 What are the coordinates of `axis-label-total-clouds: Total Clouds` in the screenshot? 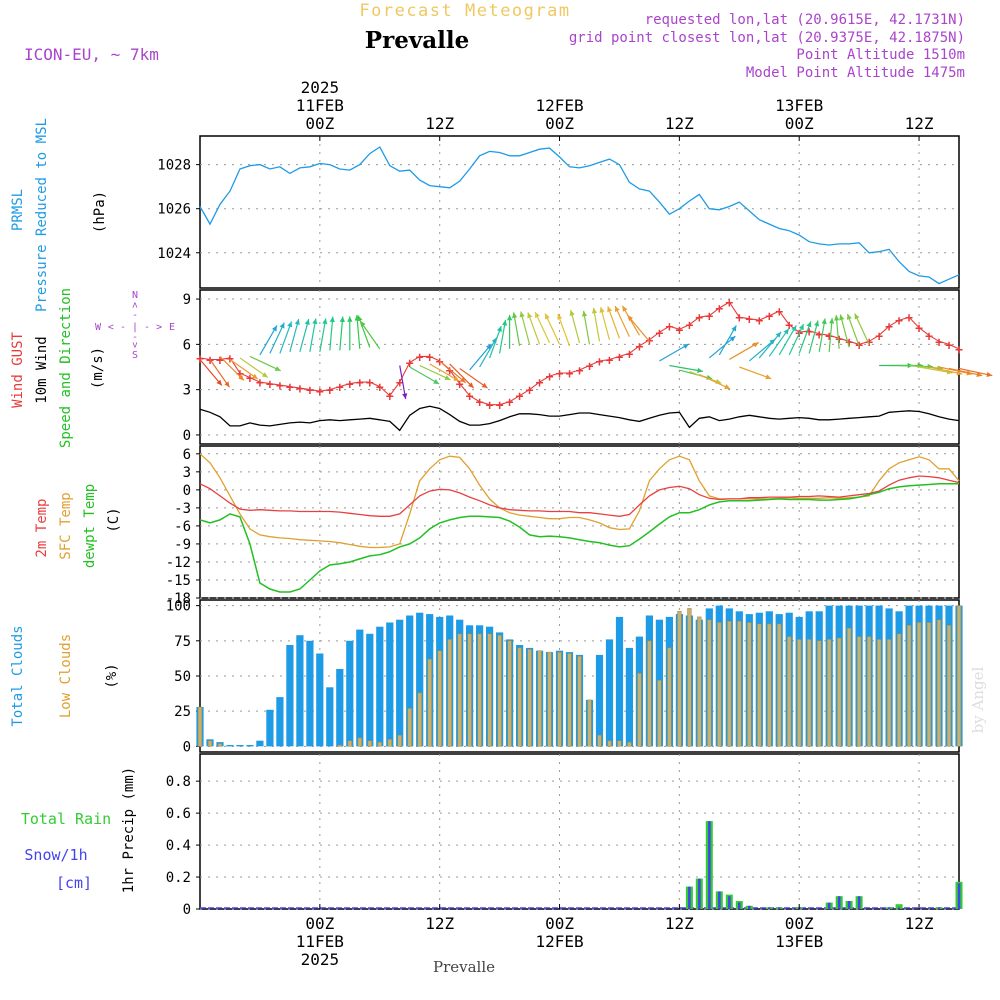 It's located at (18, 675).